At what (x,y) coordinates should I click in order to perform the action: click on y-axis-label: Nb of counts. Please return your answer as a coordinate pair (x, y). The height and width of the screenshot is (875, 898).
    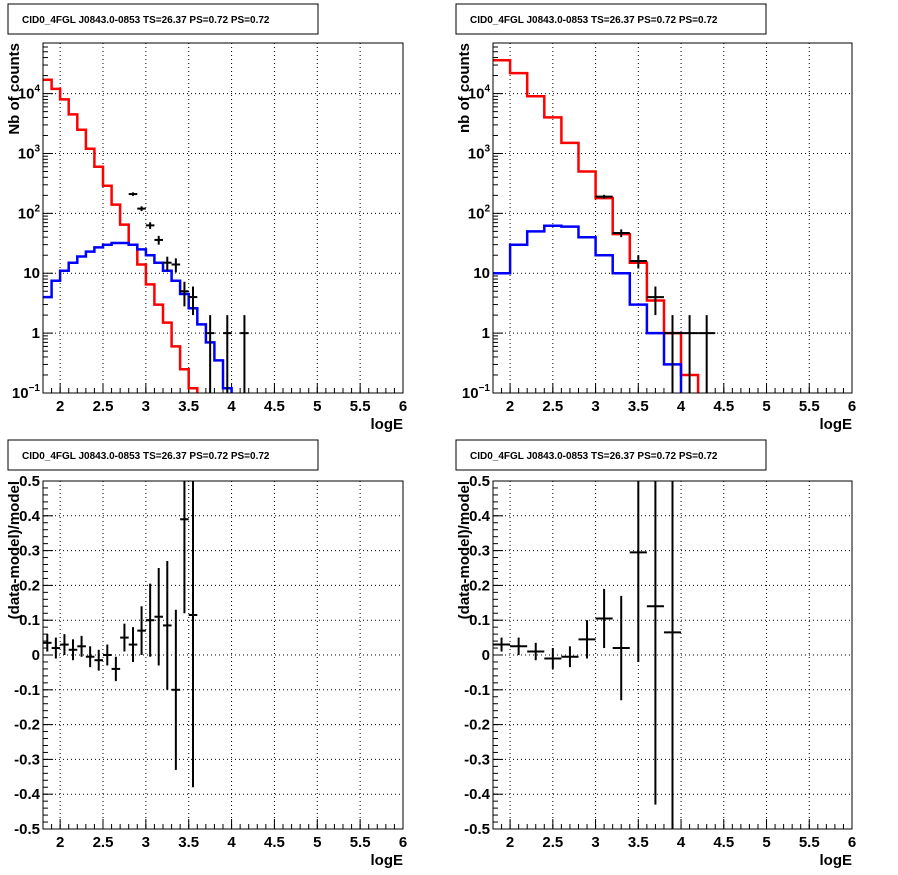
    Looking at the image, I should click on (14, 89).